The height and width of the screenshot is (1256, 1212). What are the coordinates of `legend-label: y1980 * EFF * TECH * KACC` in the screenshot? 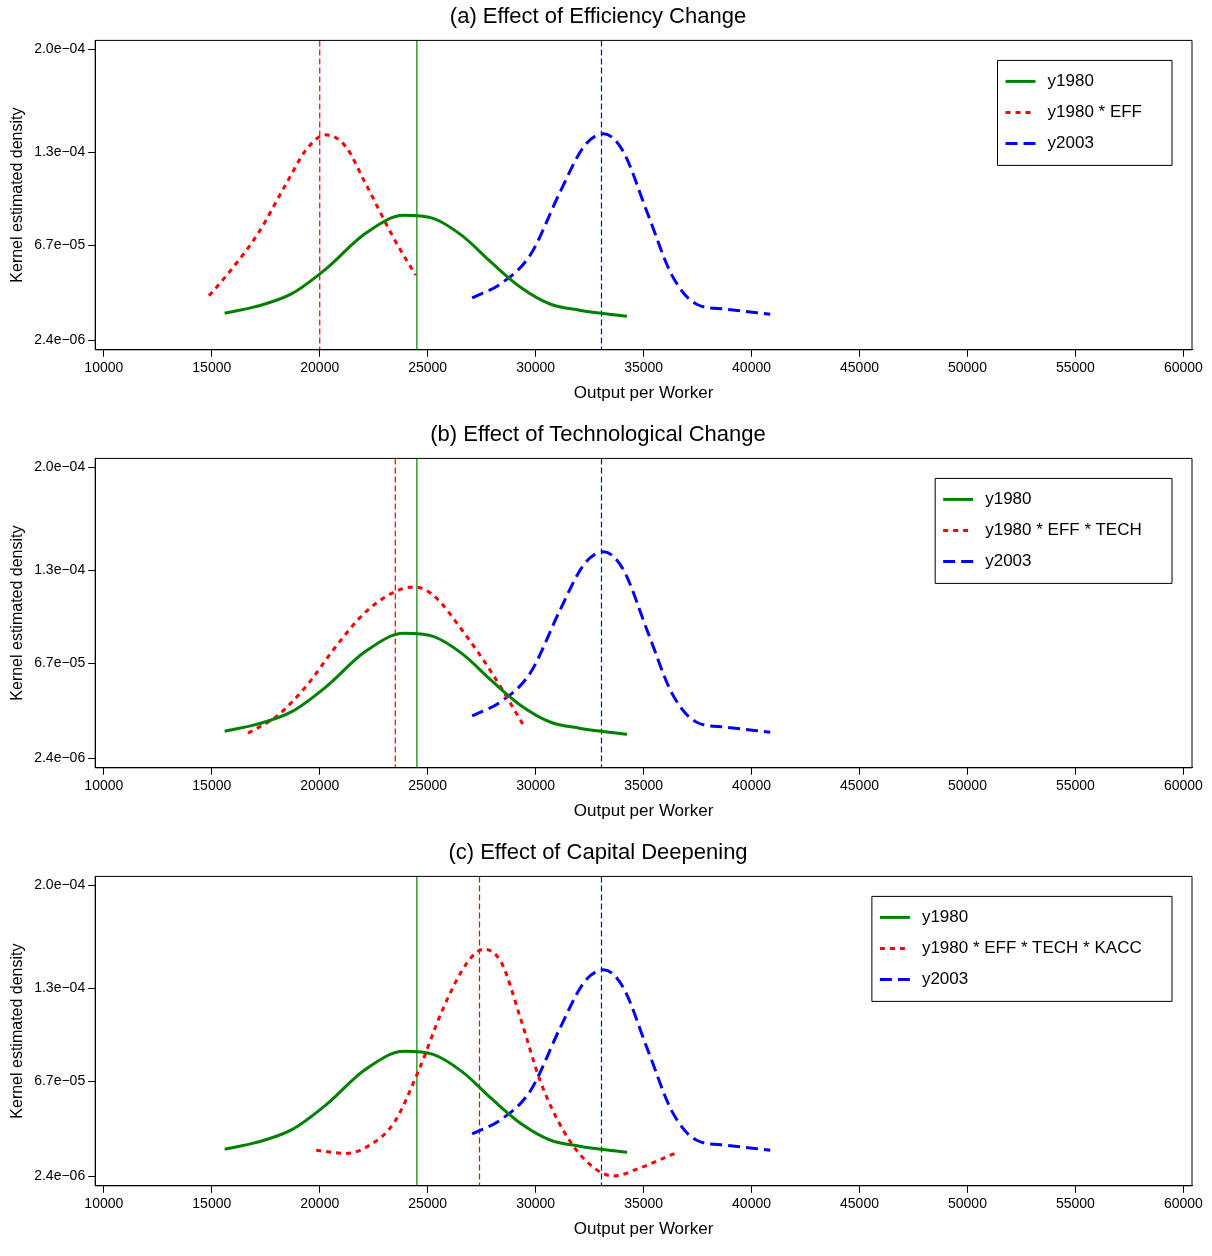 It's located at (1031, 948).